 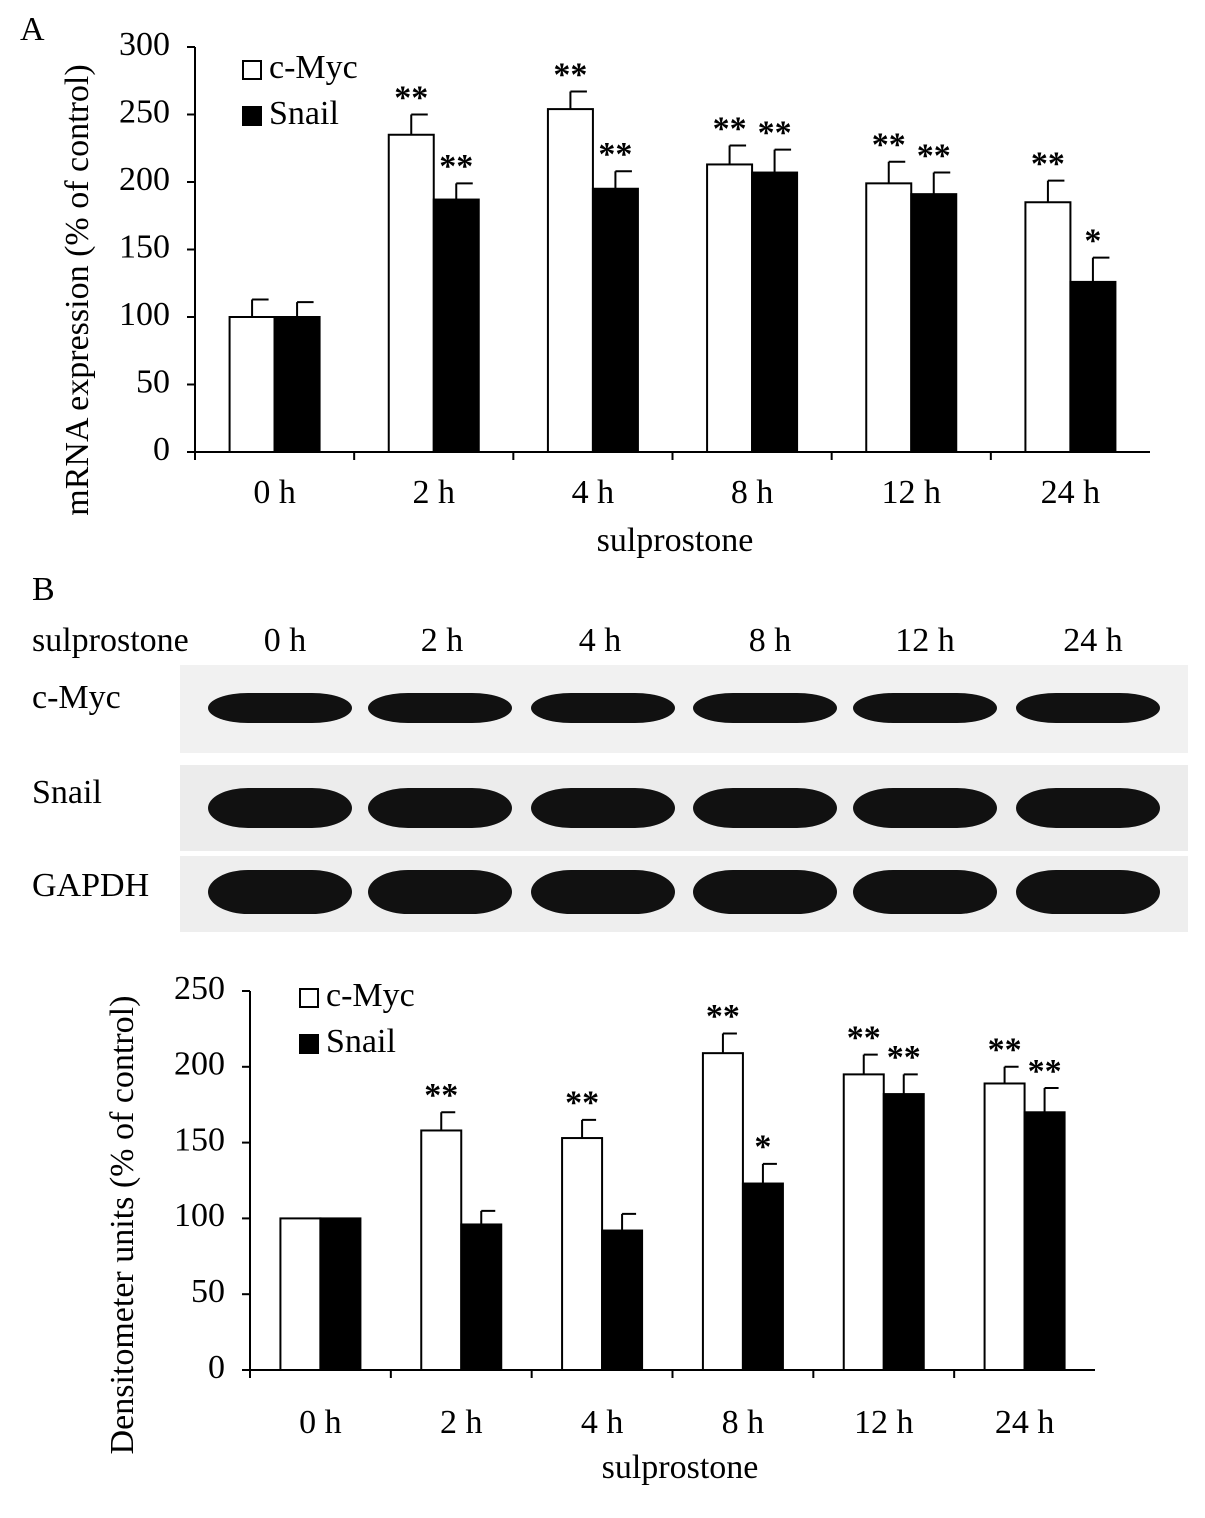 What do you see at coordinates (680, 1467) in the screenshot?
I see `x-axis-title: sulprostone` at bounding box center [680, 1467].